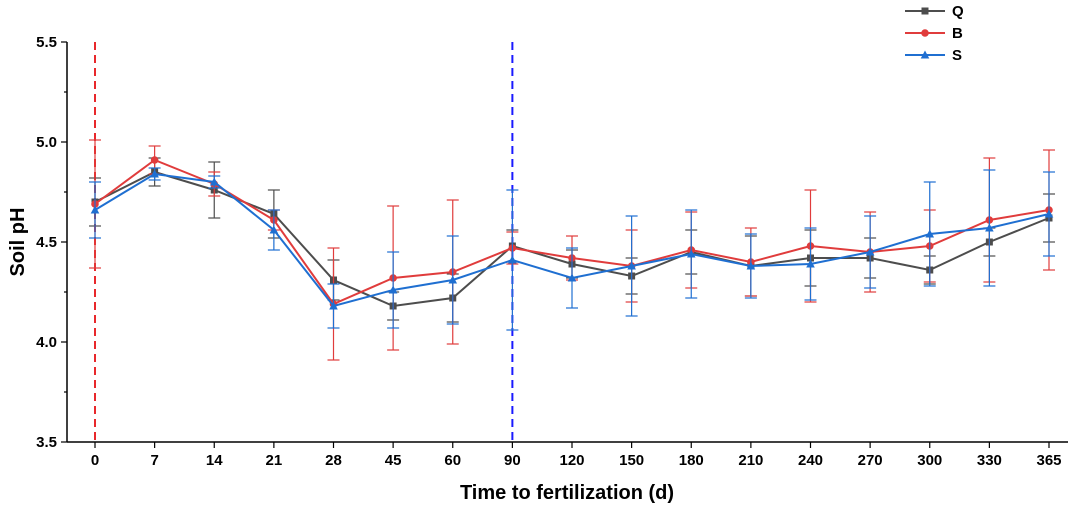 This screenshot has width=1080, height=507. Describe the element at coordinates (95, 460) in the screenshot. I see `x-tick-label-0: 0` at that location.